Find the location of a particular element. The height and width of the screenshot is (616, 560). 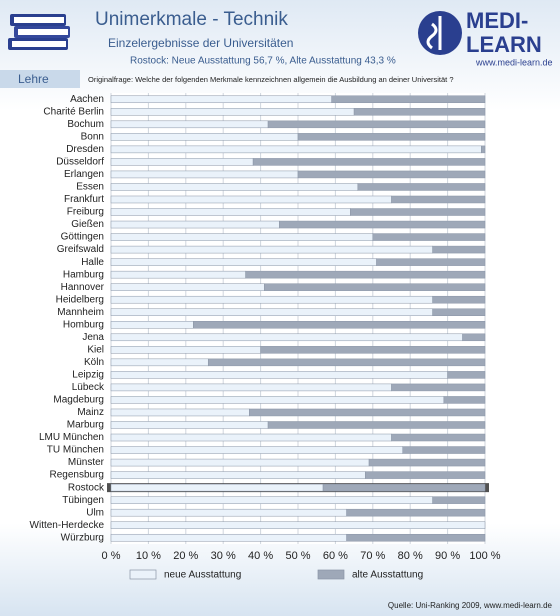

y-tick-label: Kiel is located at coordinates (95, 349).